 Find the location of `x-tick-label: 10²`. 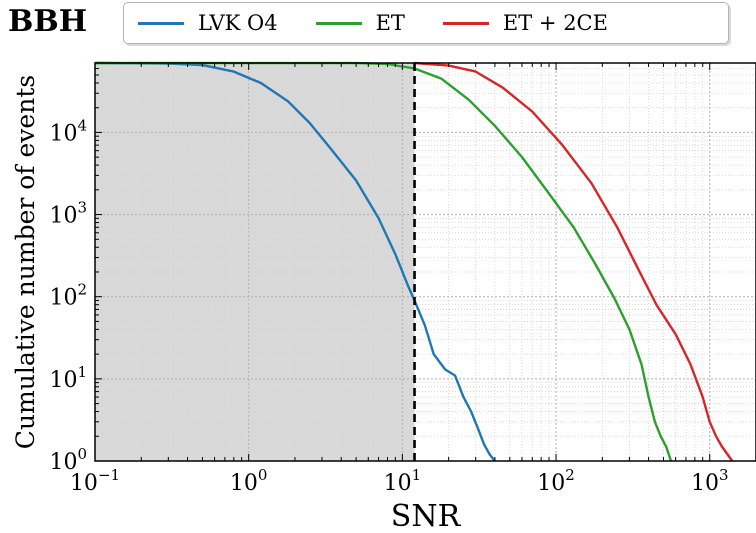

x-tick-label: 10² is located at coordinates (556, 481).